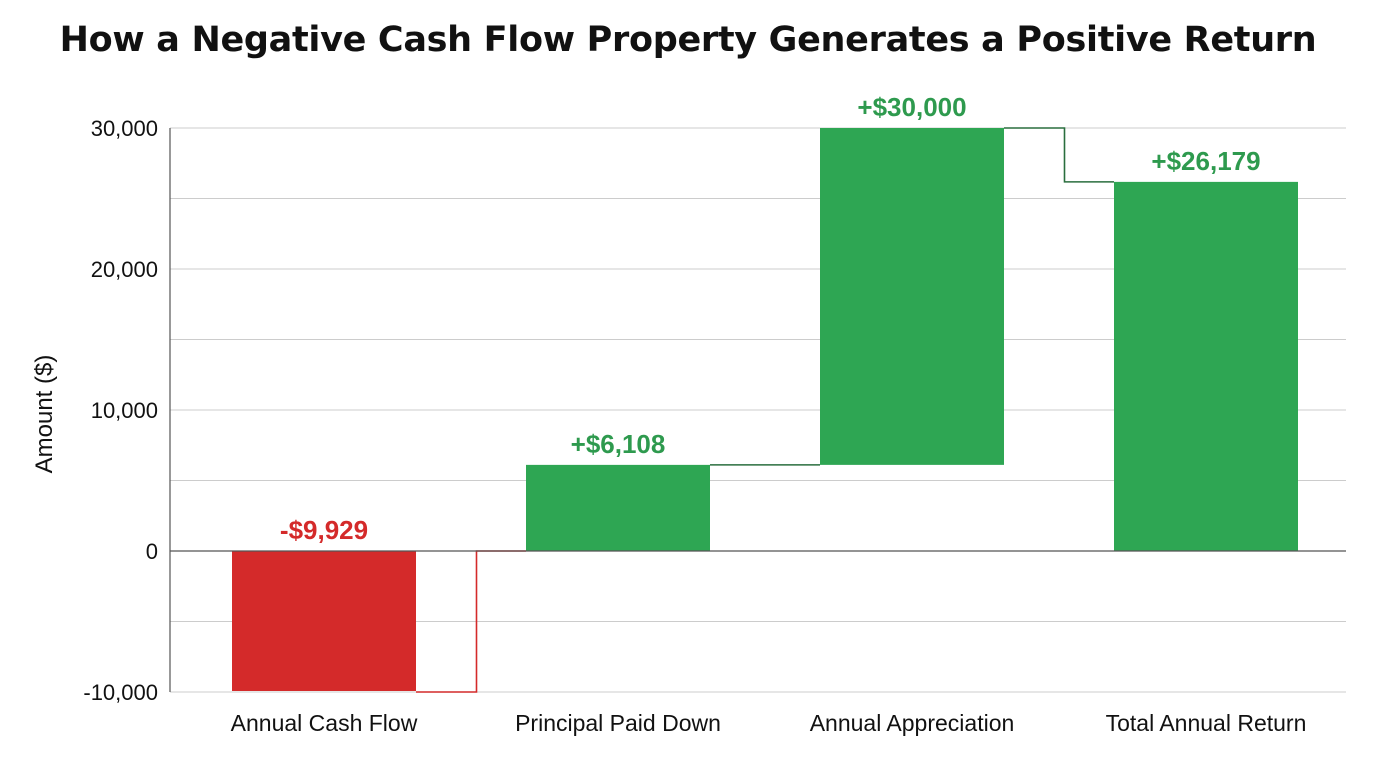 This screenshot has height=768, width=1376. I want to click on y-tick-label: -10,000, so click(120, 692).